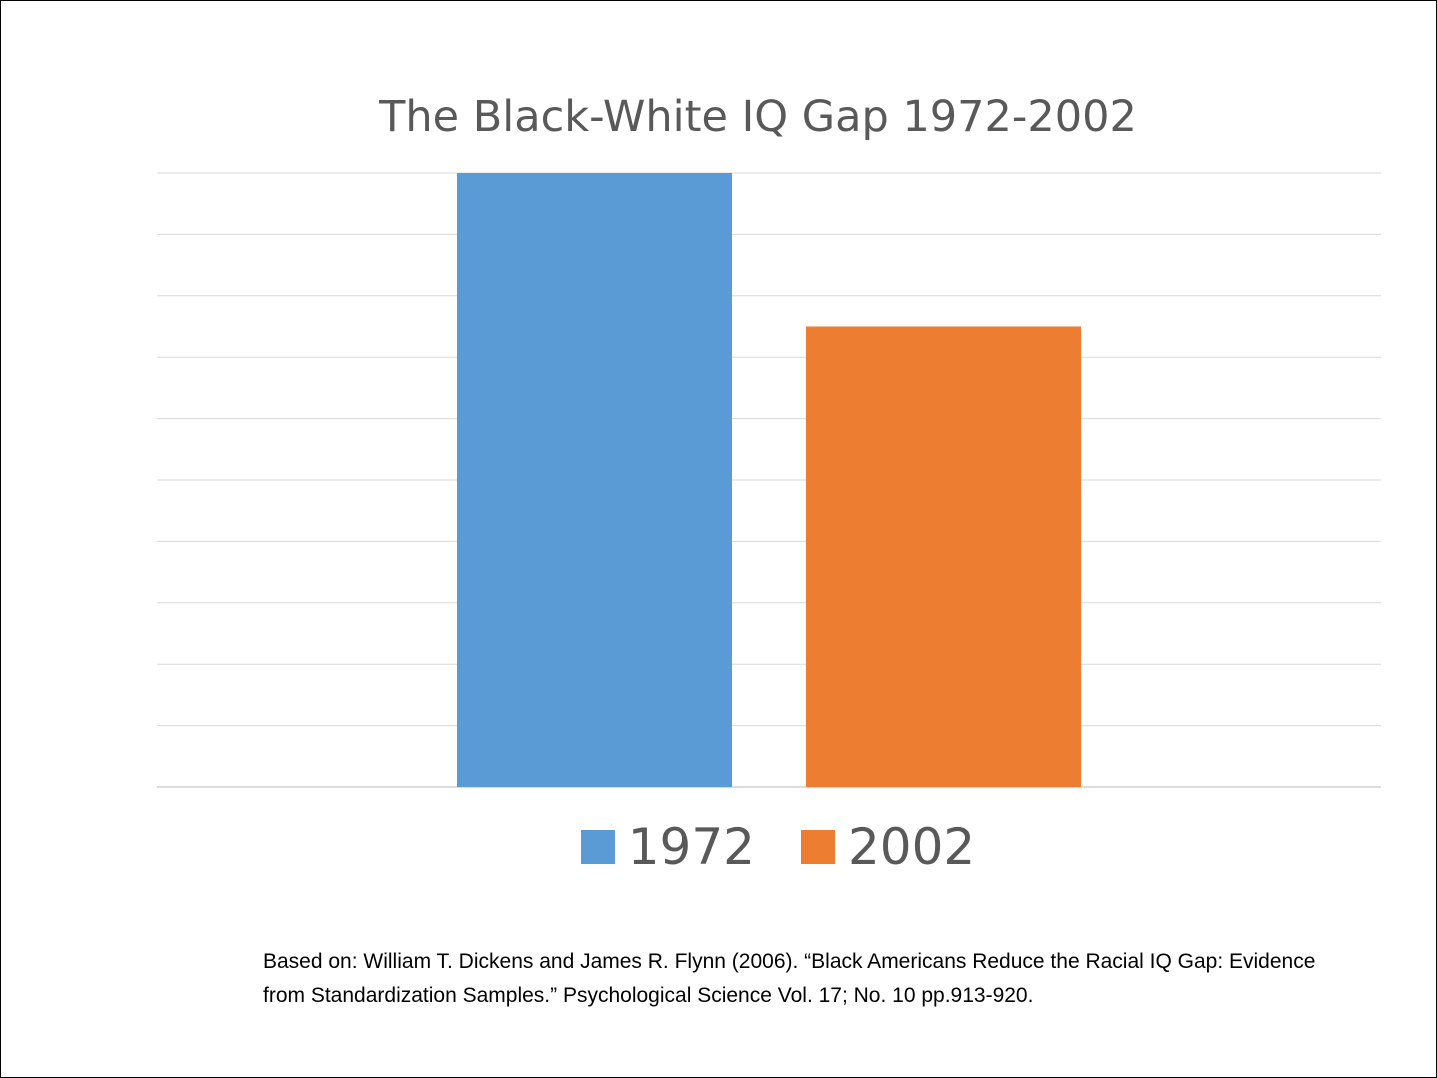 The width and height of the screenshot is (1437, 1078). I want to click on chart-title: The Black-White IQ Gap 1972-2002, so click(758, 117).